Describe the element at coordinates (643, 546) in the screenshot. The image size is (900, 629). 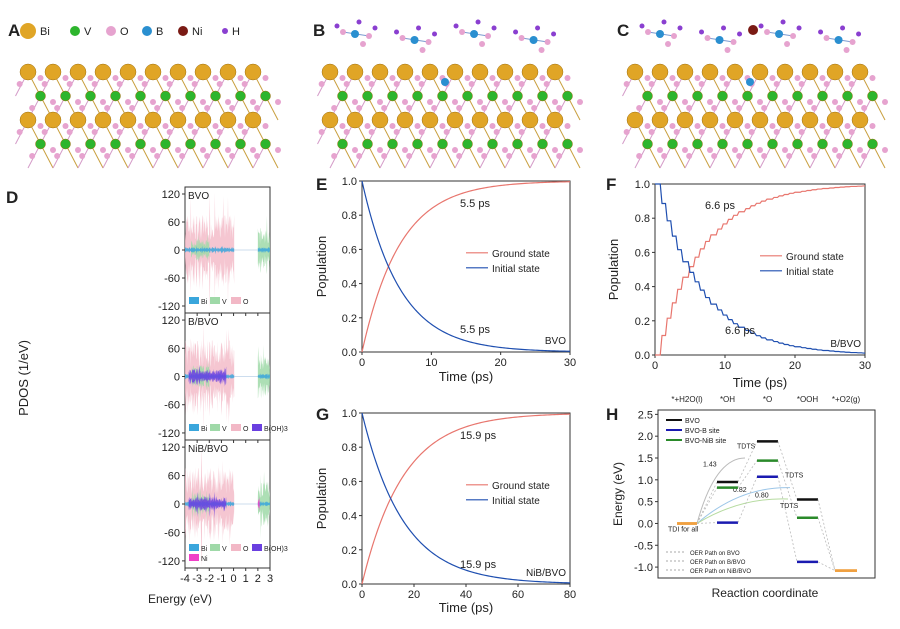
I see `y-tick-label: -0.5` at that location.